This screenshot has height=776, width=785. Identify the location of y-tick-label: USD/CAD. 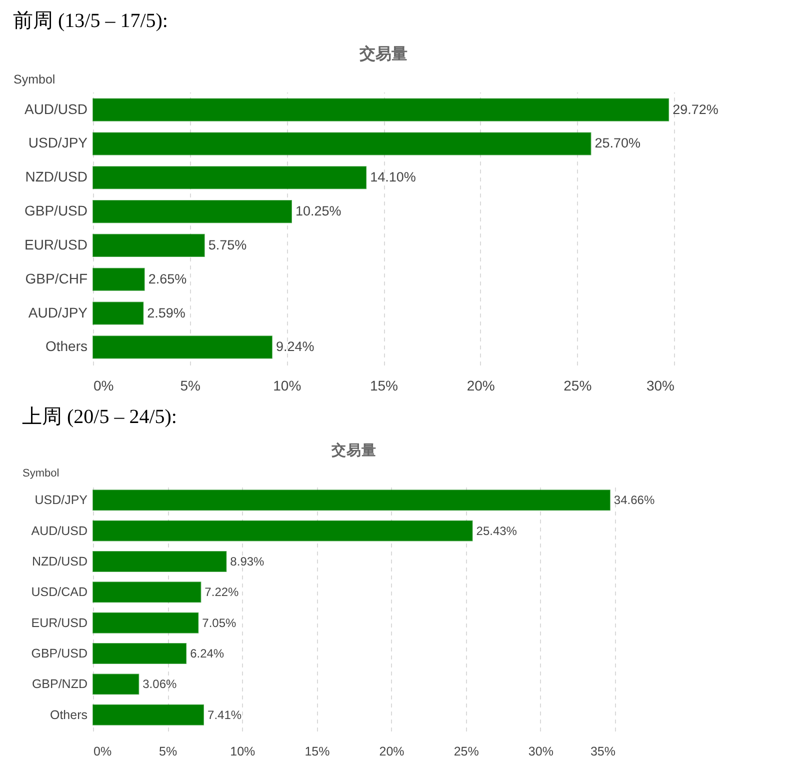
(59, 592).